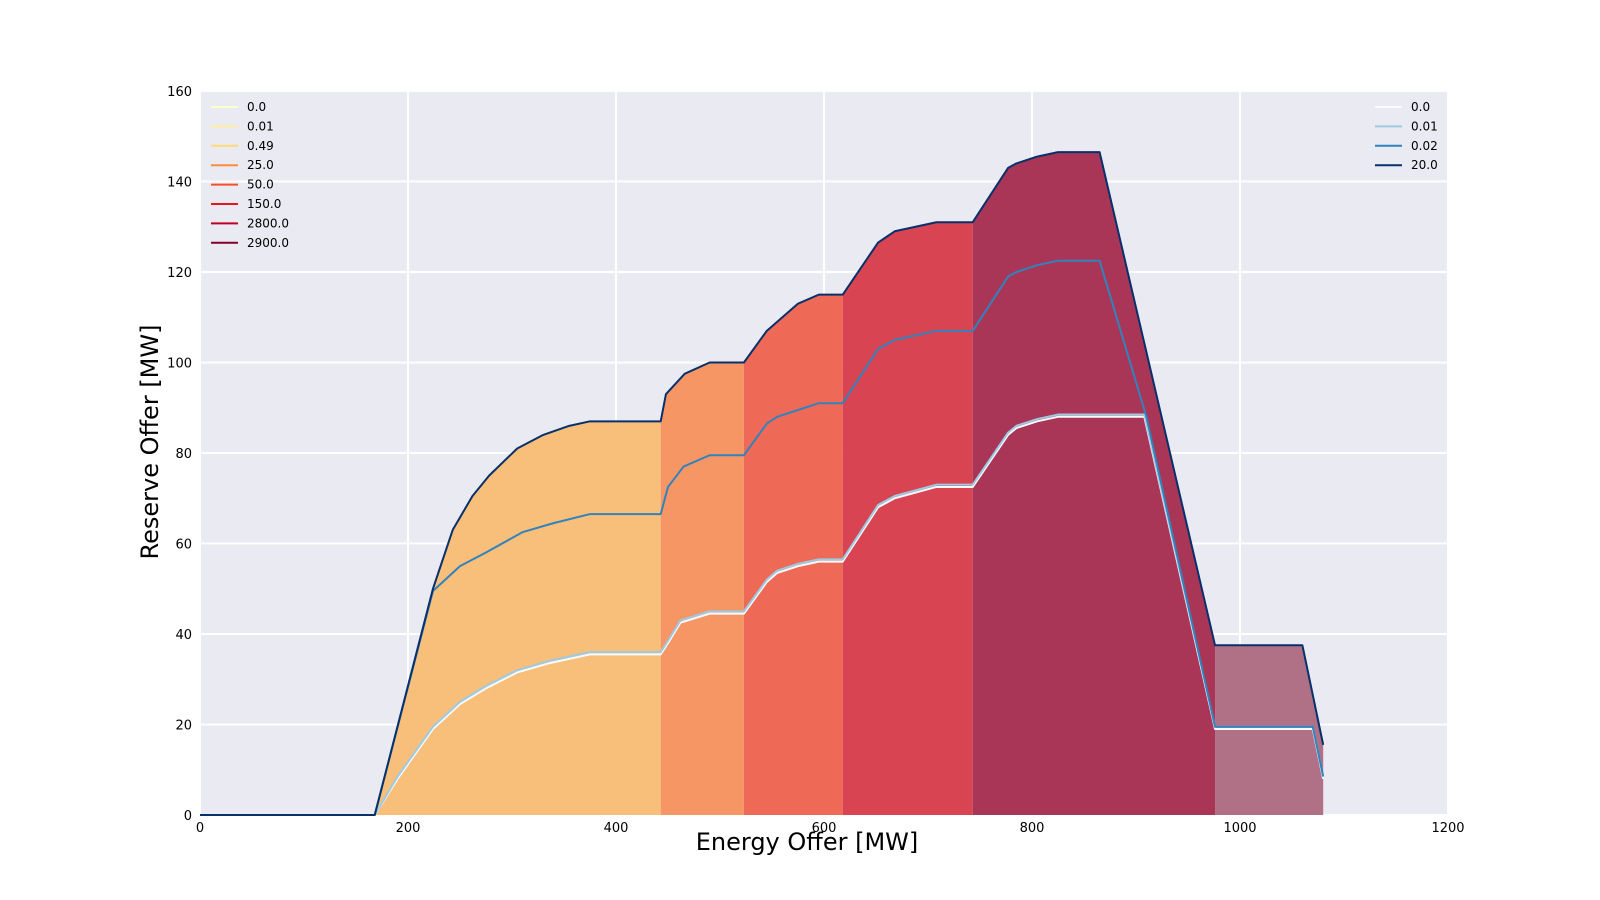  What do you see at coordinates (179, 273) in the screenshot?
I see `y-tick-label: 120` at bounding box center [179, 273].